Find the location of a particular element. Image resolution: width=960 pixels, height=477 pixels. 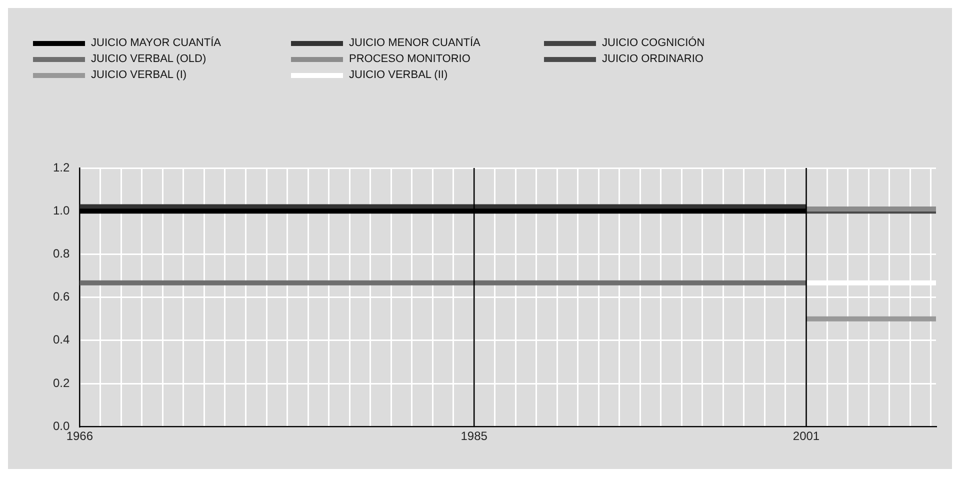

legend-label: JUICIO VERBAL (OLD) is located at coordinates (148, 59).